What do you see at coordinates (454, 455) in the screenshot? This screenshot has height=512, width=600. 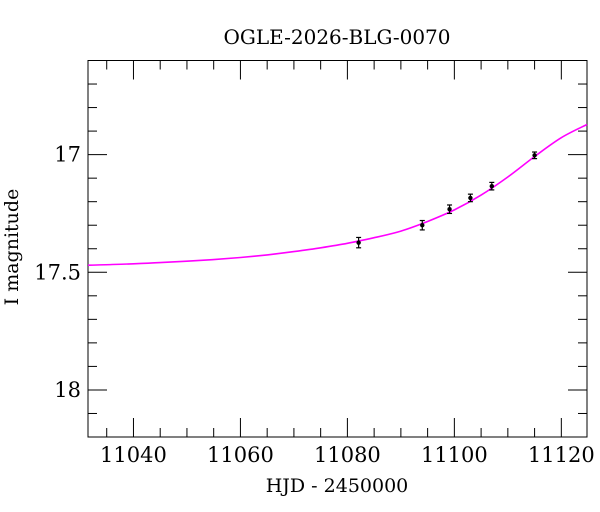 I see `x-tick-label: 11100` at bounding box center [454, 455].